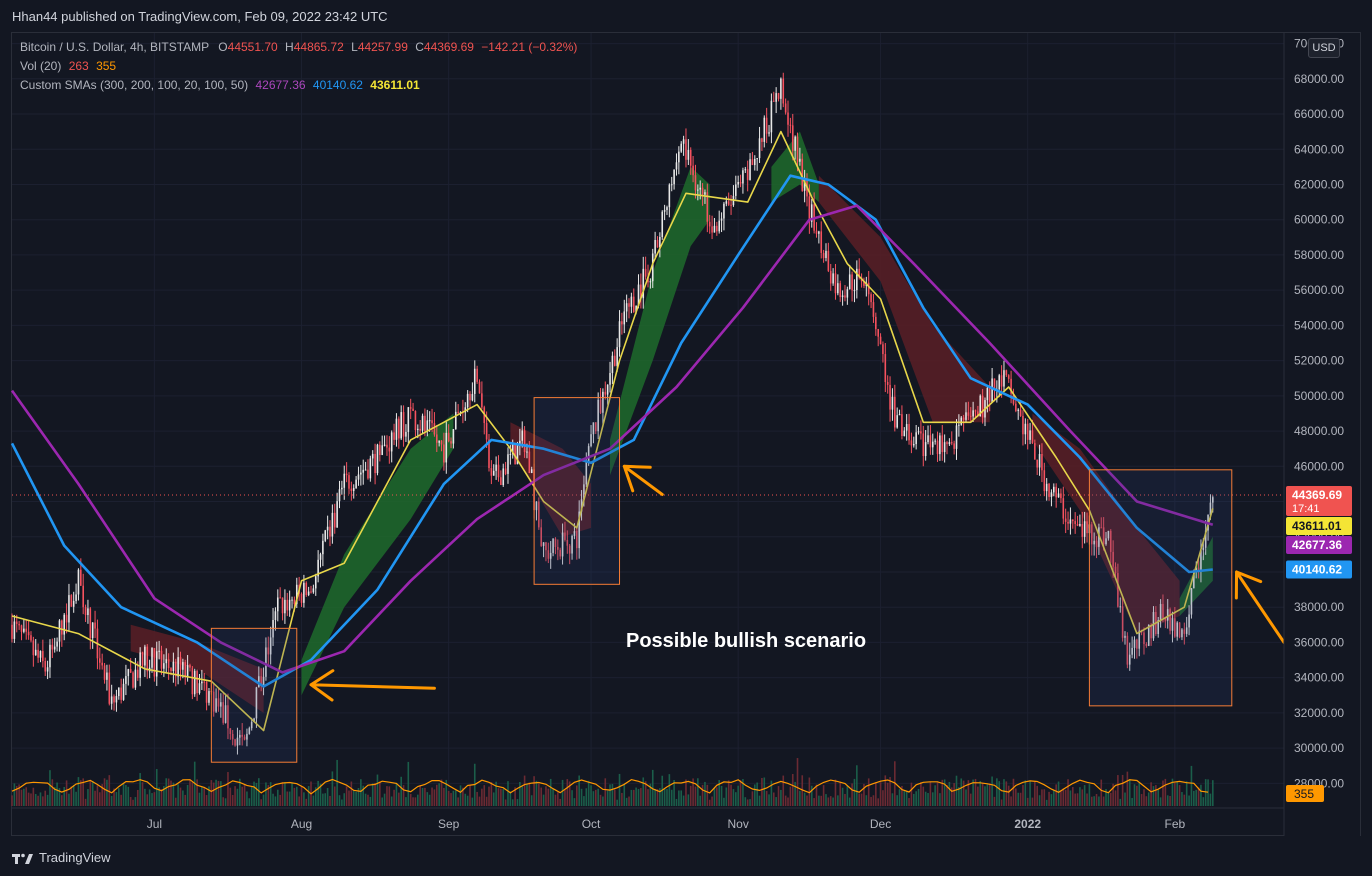 The width and height of the screenshot is (1372, 876). I want to click on price-label: 44369.69, so click(1317, 495).